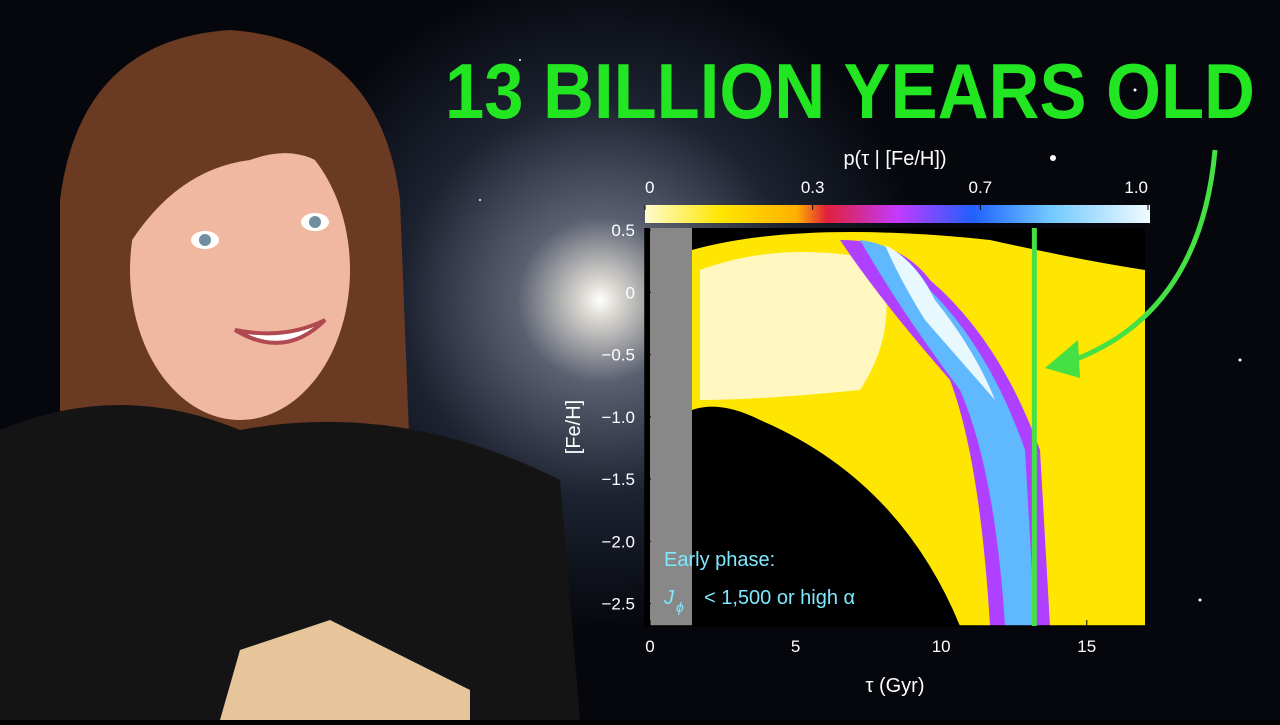 This screenshot has width=1280, height=725. Describe the element at coordinates (850, 91) in the screenshot. I see `headline: 13 BILLION YEARS OLD` at that location.